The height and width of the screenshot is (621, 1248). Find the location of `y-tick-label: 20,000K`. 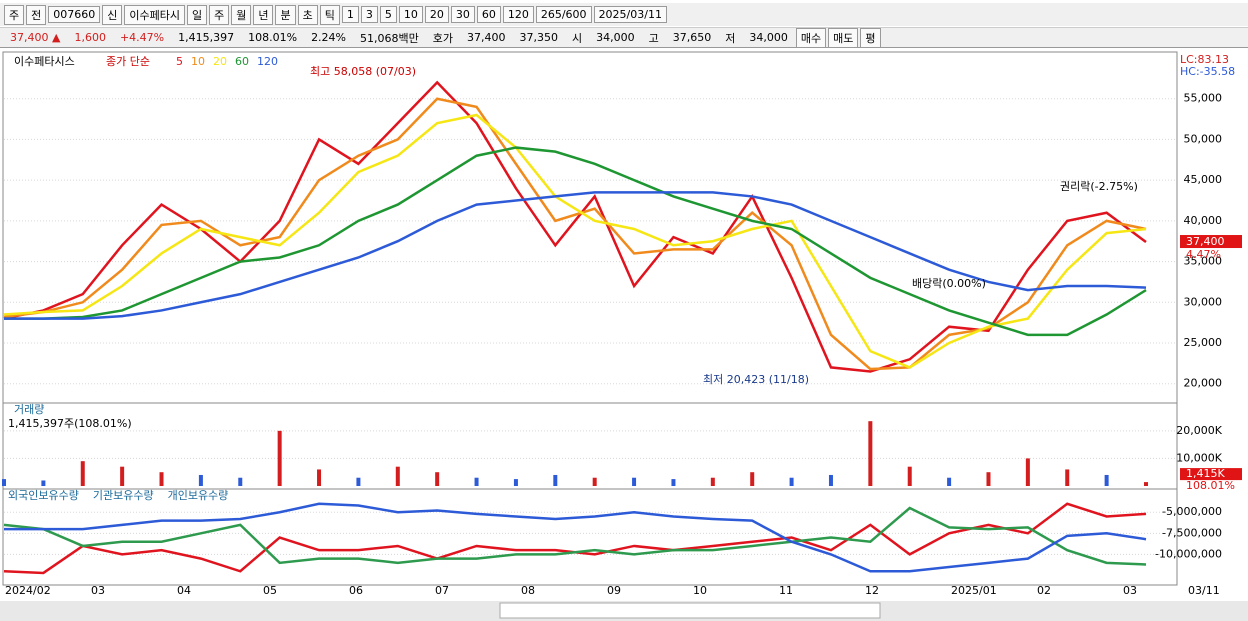

y-tick-label: 20,000K is located at coordinates (1199, 430).